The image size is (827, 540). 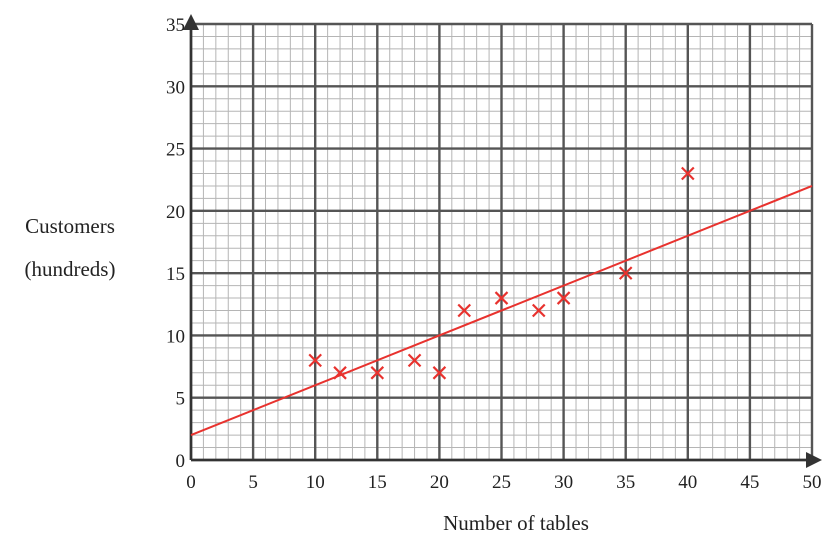 I want to click on y-tick-label: 15, so click(x=175, y=274).